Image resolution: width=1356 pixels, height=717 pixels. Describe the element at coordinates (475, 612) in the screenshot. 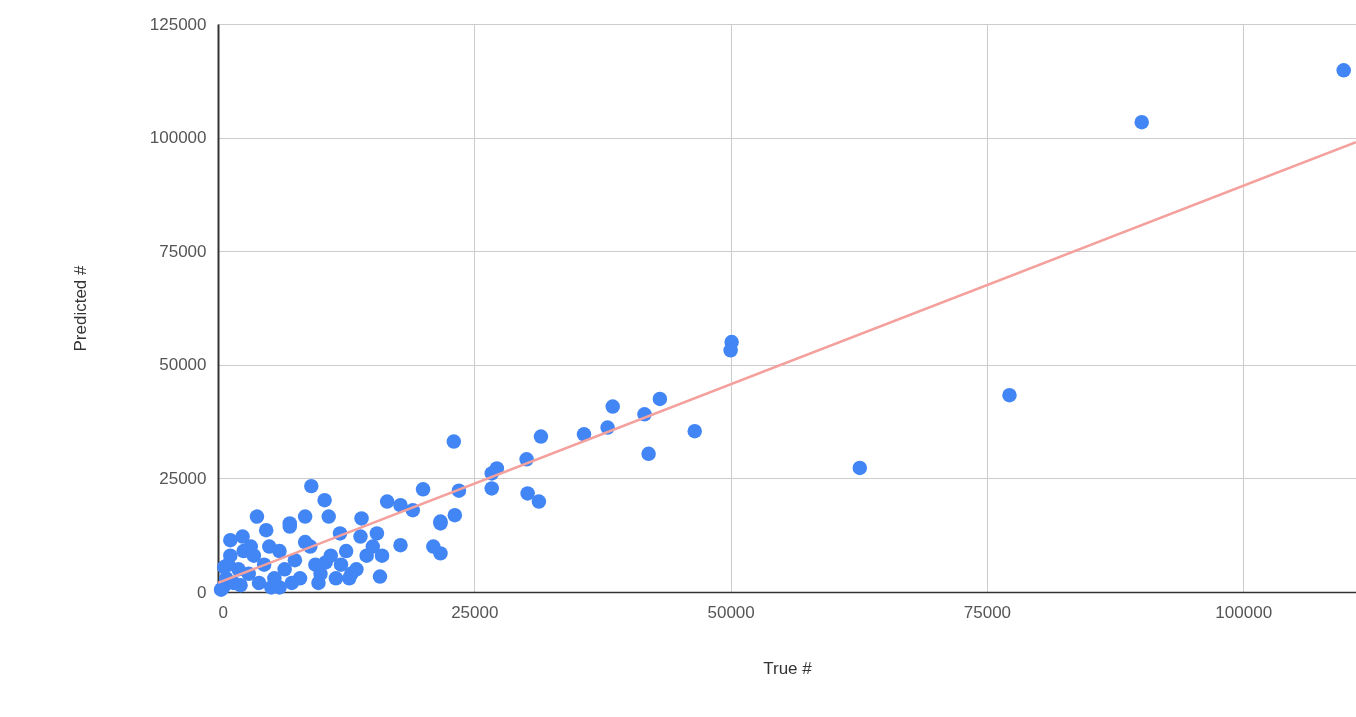

I see `x-tick-label: 25000` at that location.